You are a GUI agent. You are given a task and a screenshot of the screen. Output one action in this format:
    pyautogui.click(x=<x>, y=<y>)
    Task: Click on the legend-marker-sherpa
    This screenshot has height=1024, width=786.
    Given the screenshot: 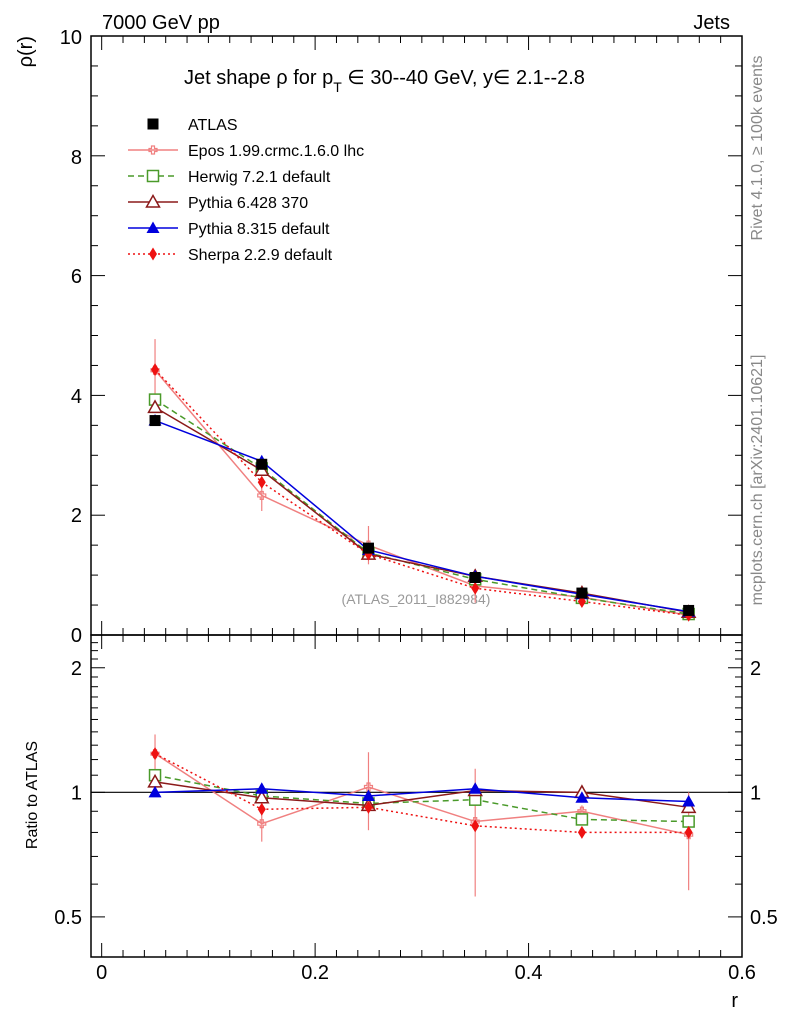 What is the action you would take?
    pyautogui.click(x=153, y=254)
    